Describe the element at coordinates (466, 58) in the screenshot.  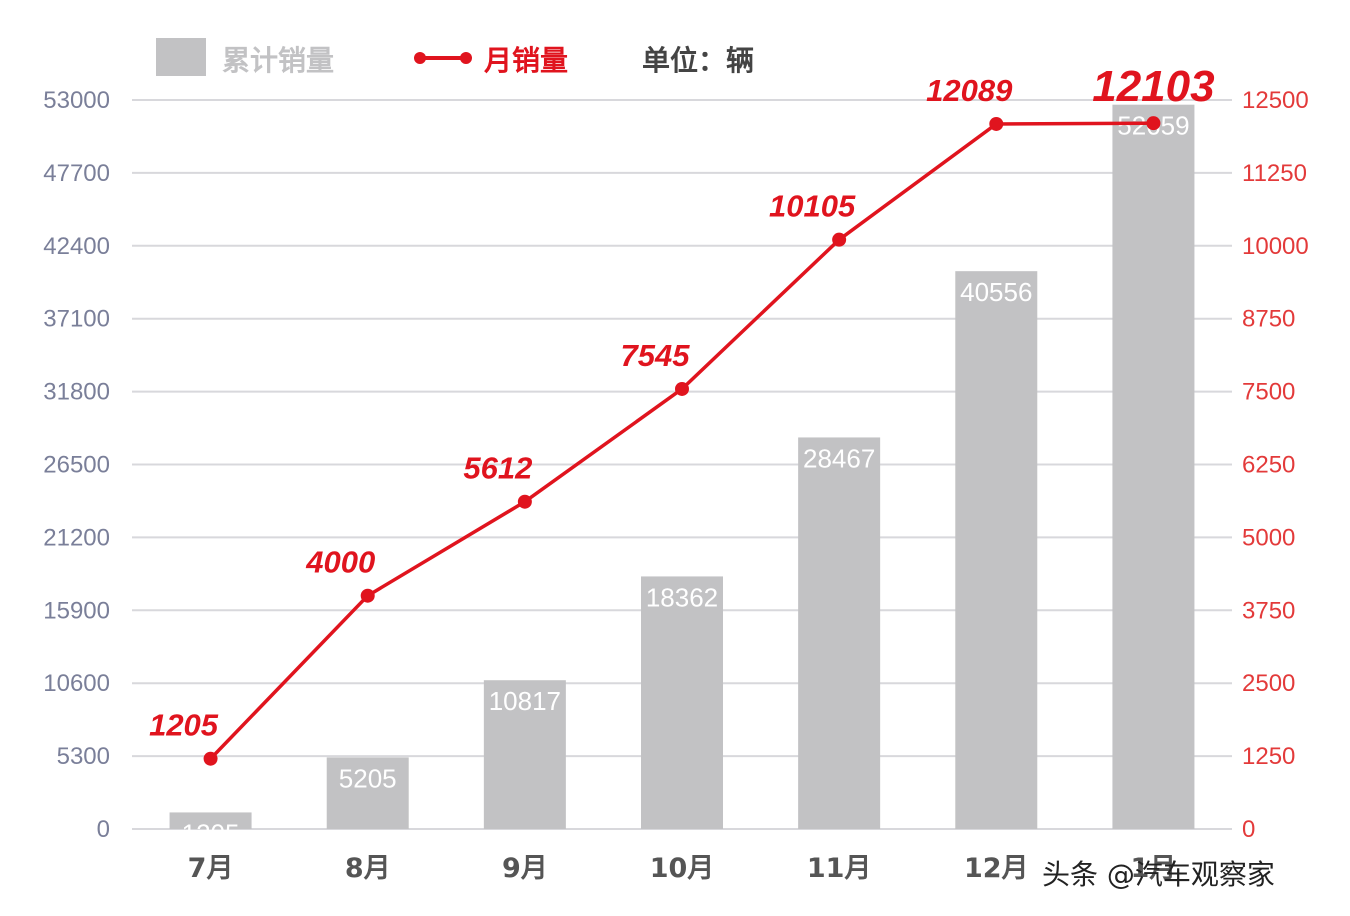
I see `legend-line-marker-right` at that location.